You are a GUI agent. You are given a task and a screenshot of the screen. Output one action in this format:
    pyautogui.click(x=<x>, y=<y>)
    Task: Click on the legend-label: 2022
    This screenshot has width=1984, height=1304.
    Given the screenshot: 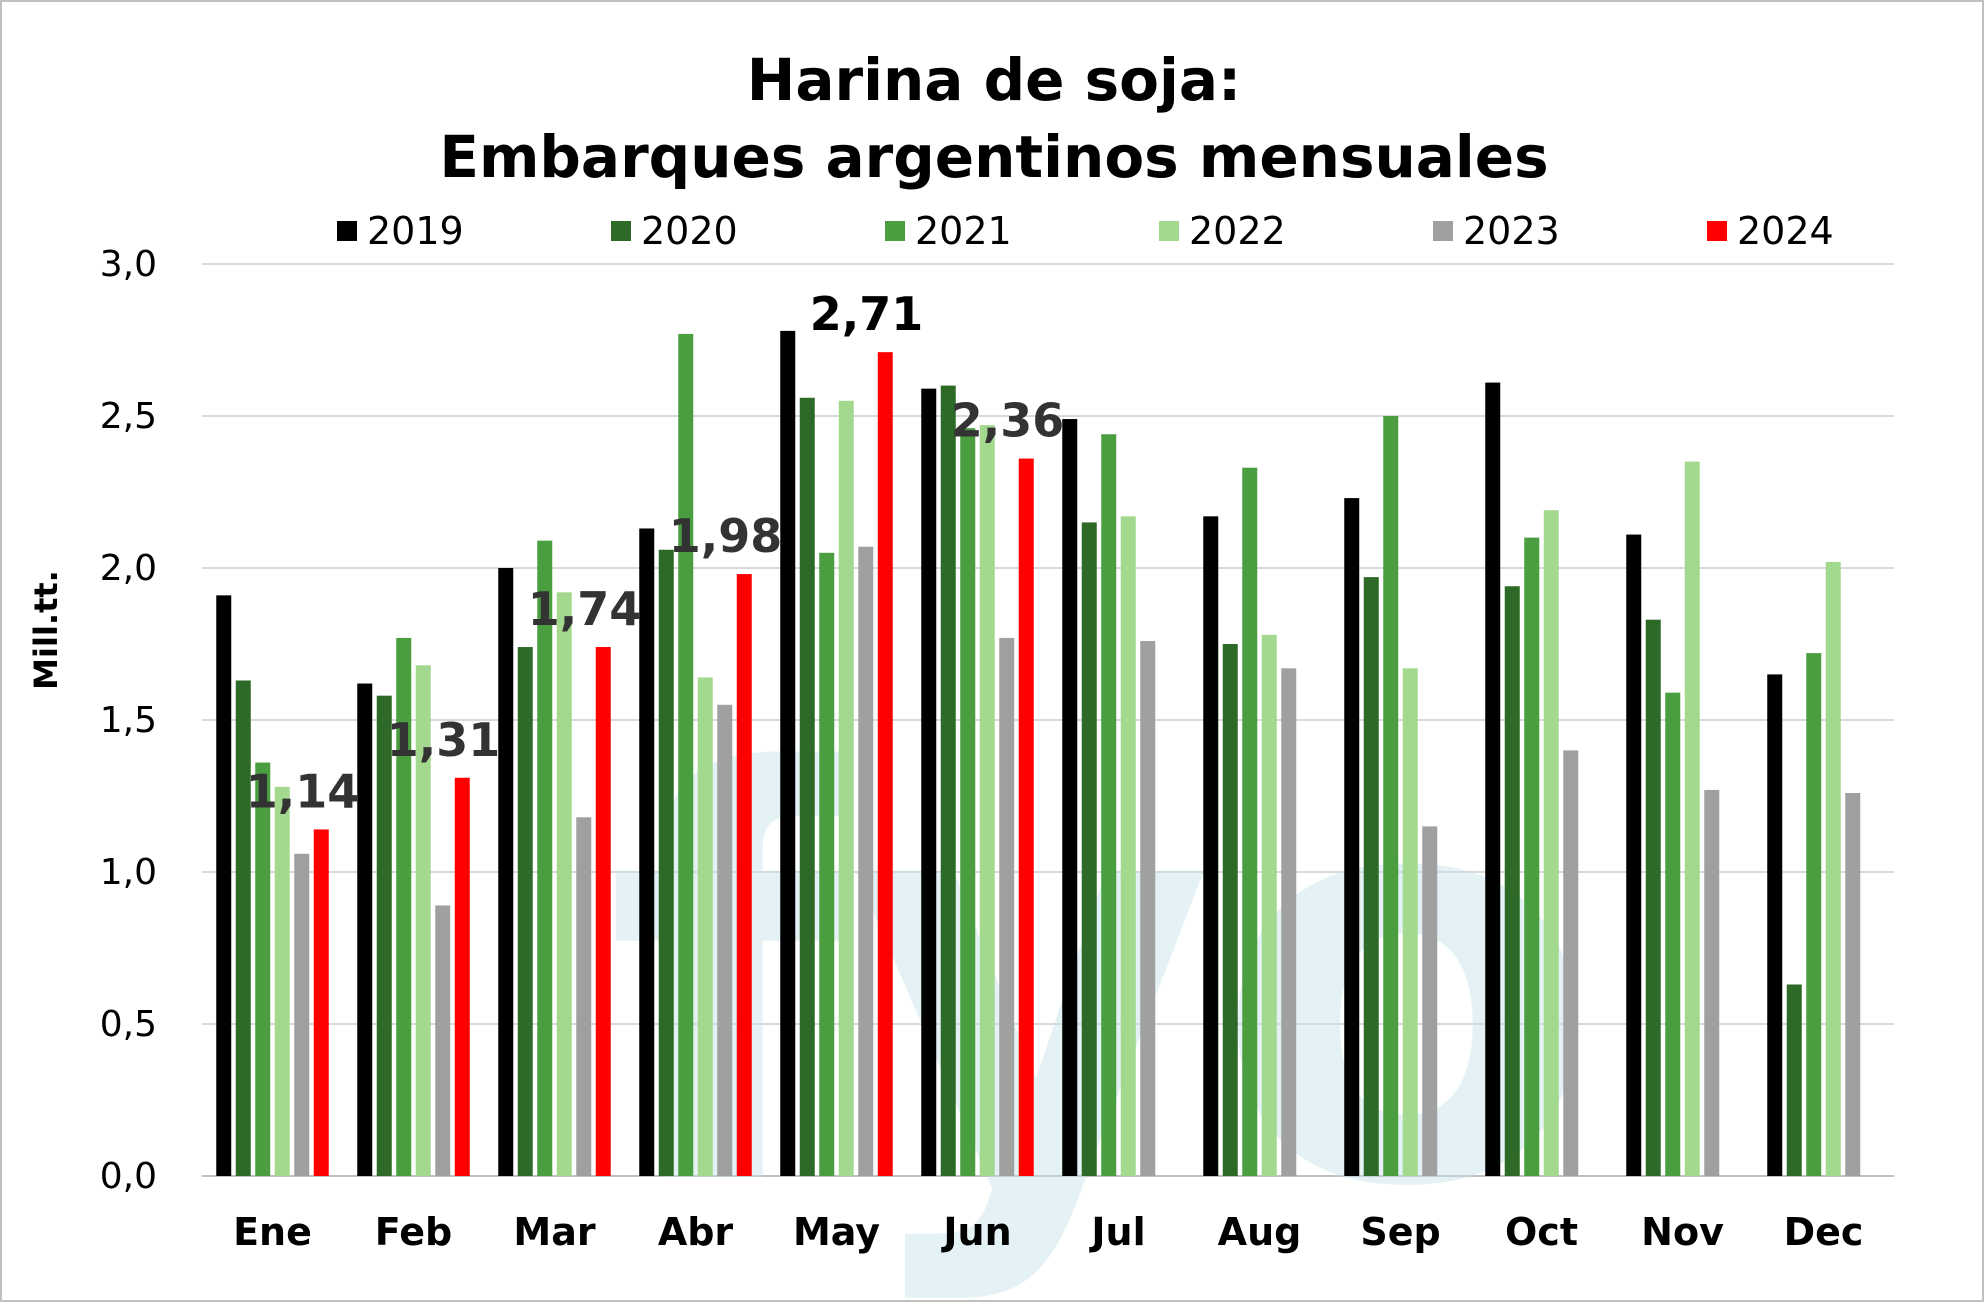 What is the action you would take?
    pyautogui.click(x=1237, y=231)
    